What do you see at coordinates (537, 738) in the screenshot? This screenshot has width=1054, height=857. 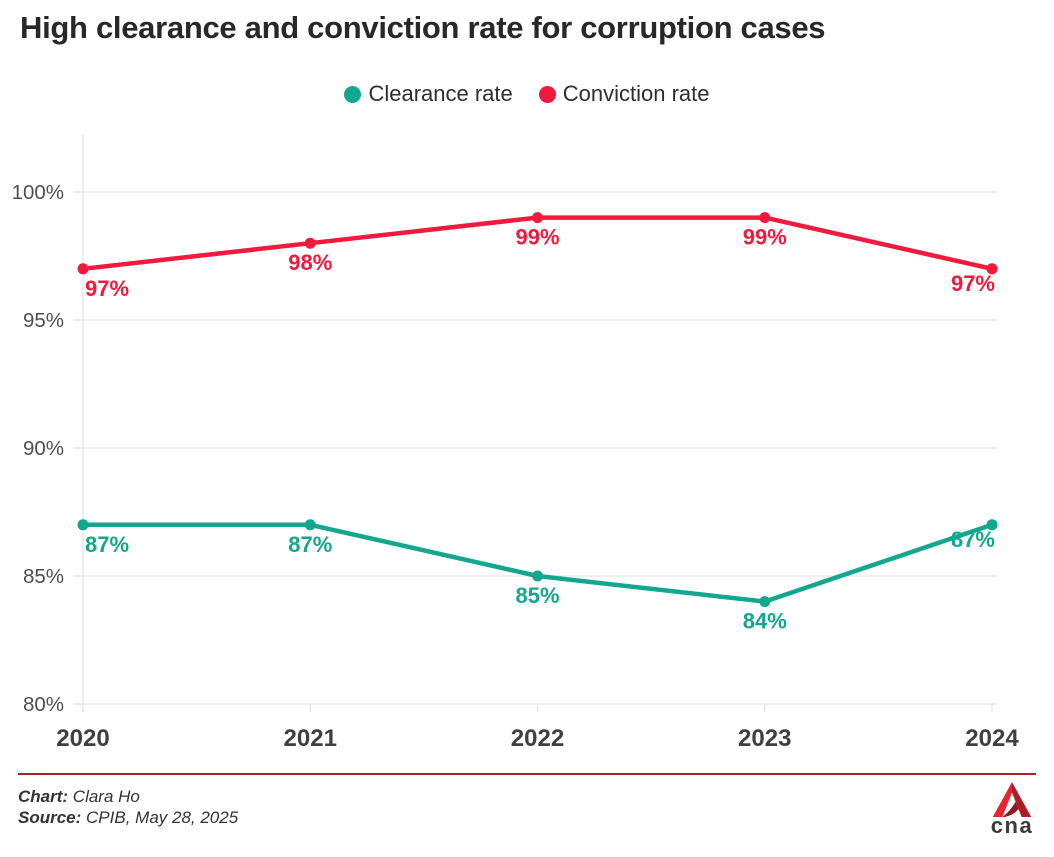 I see `x-axis-label-2022: 2022` at bounding box center [537, 738].